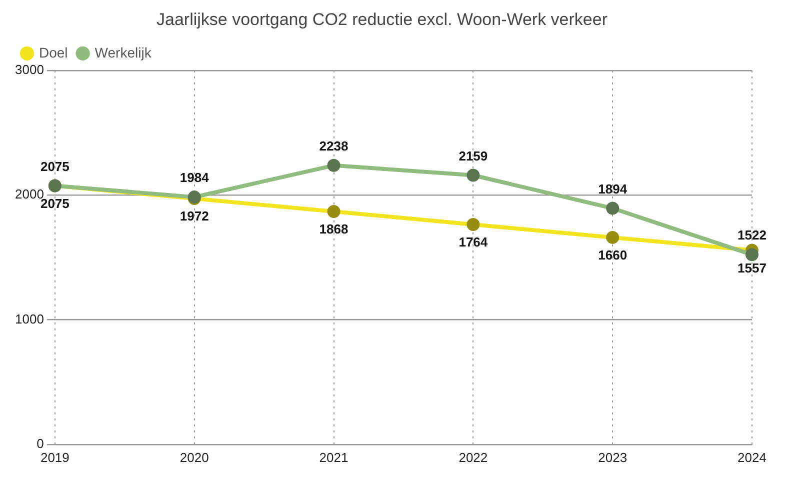 The image size is (800, 480). What do you see at coordinates (333, 457) in the screenshot?
I see `x-tick-label: 2021` at bounding box center [333, 457].